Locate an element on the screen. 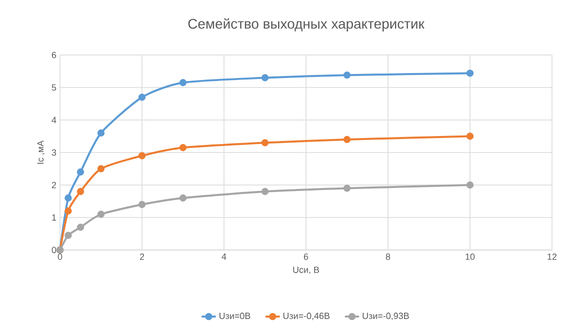  y-tick-label: 1 is located at coordinates (54, 217).